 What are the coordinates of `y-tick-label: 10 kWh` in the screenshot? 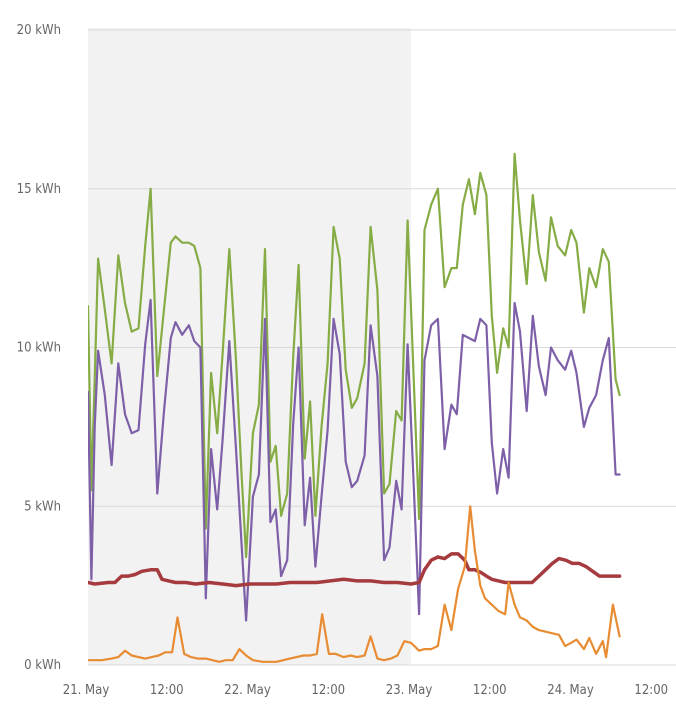 It's located at (39, 348).